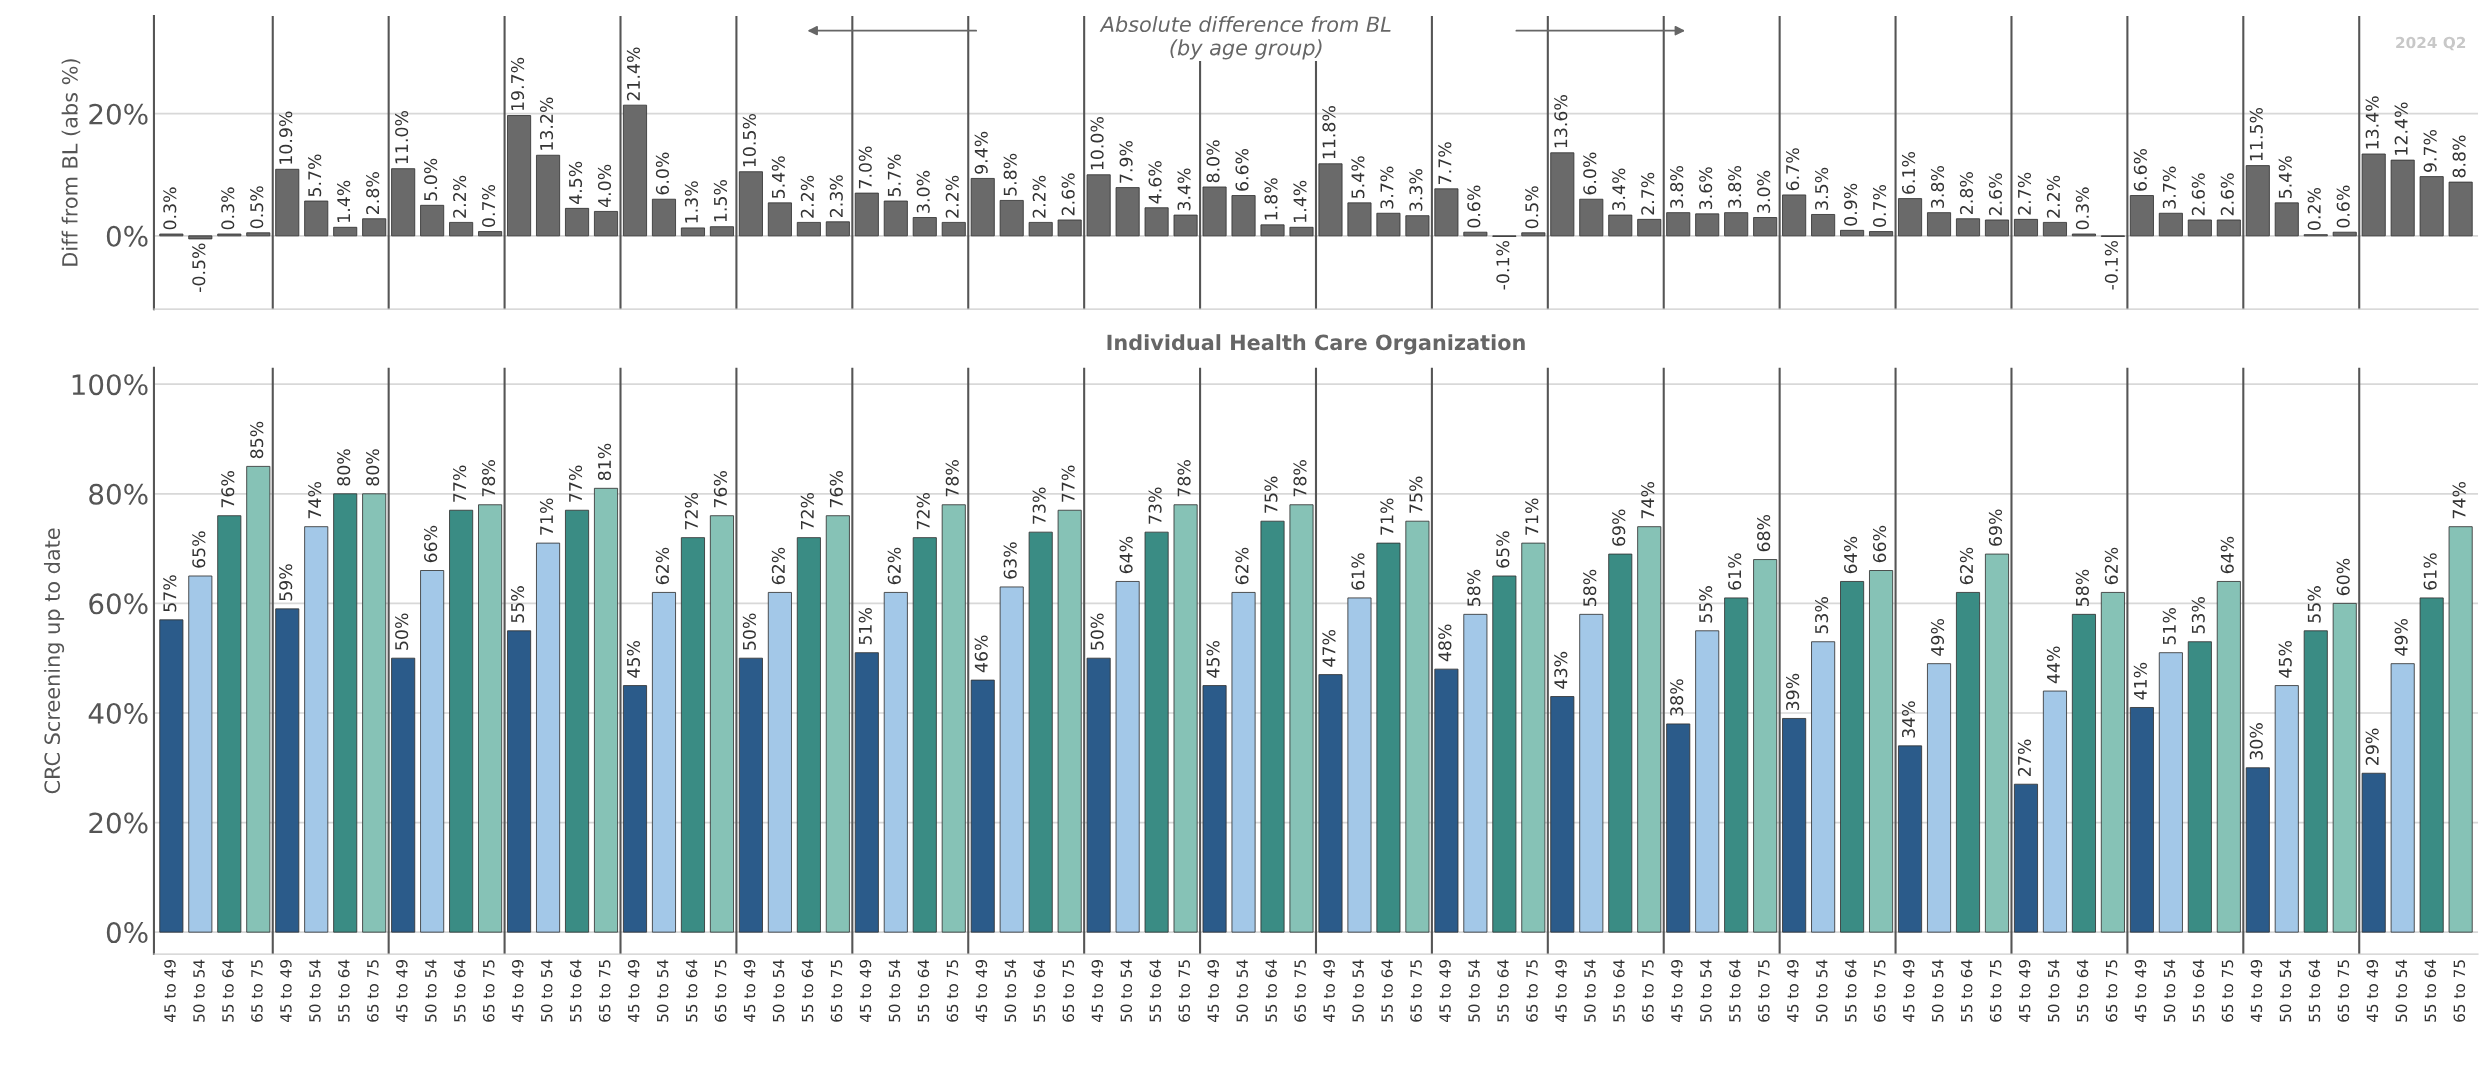 This screenshot has width=2483, height=1066. Describe the element at coordinates (1908, 719) in the screenshot. I see `data-label: 34%` at that location.